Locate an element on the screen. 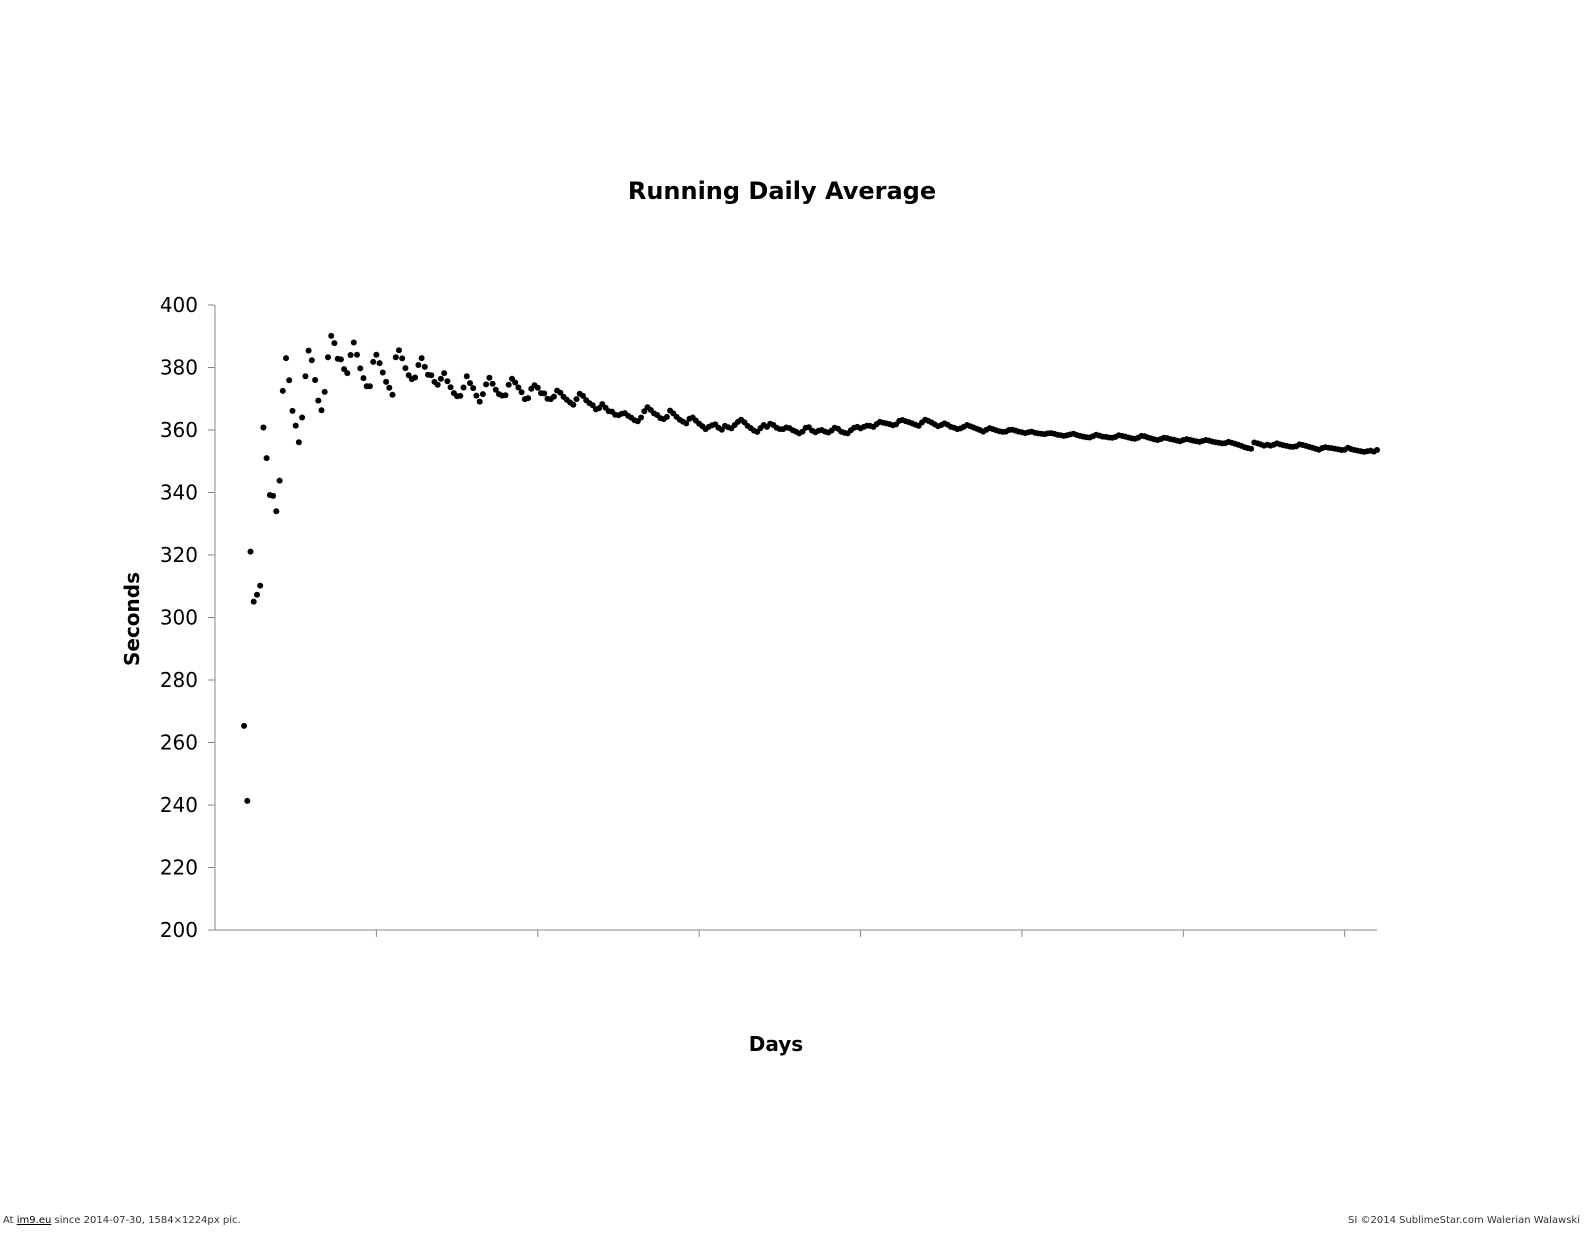  y-tick-label: 200 is located at coordinates (179, 930).